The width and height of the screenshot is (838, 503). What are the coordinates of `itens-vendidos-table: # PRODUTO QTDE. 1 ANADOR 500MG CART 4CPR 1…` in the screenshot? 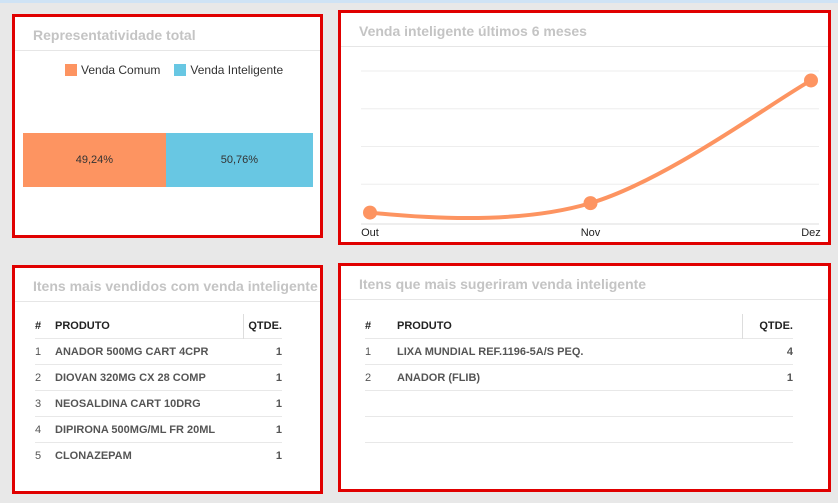 It's located at (158, 391).